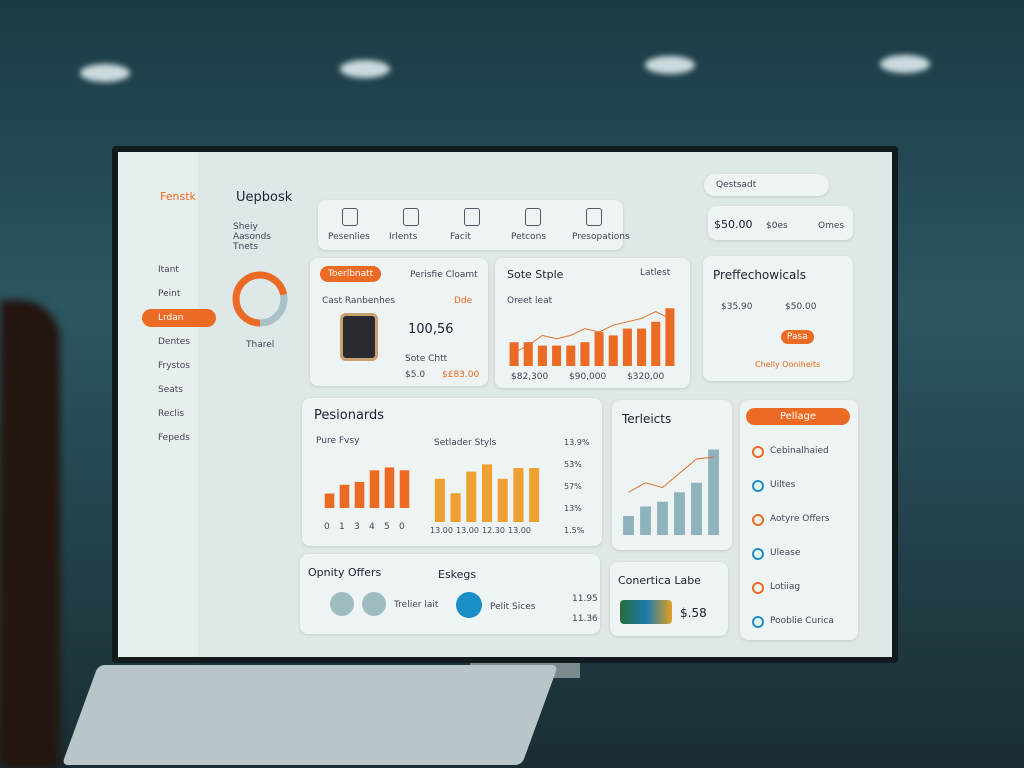 The width and height of the screenshot is (1024, 768). Describe the element at coordinates (465, 443) in the screenshot. I see `label: Setlader Styls` at that location.